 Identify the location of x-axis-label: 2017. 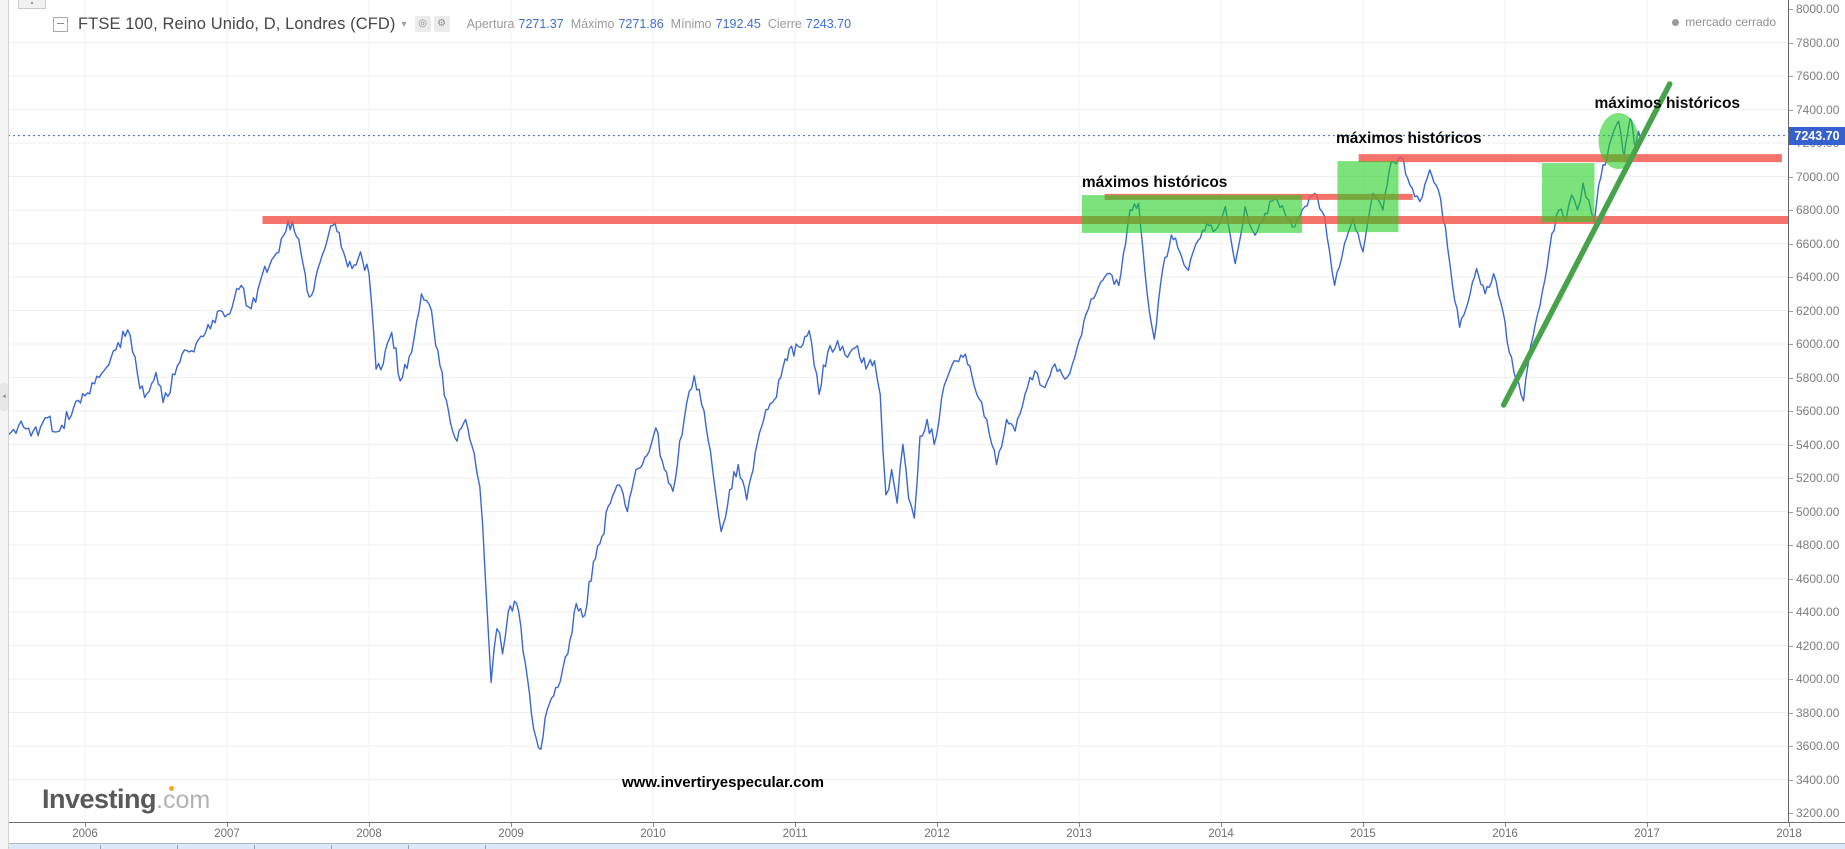
(1647, 834).